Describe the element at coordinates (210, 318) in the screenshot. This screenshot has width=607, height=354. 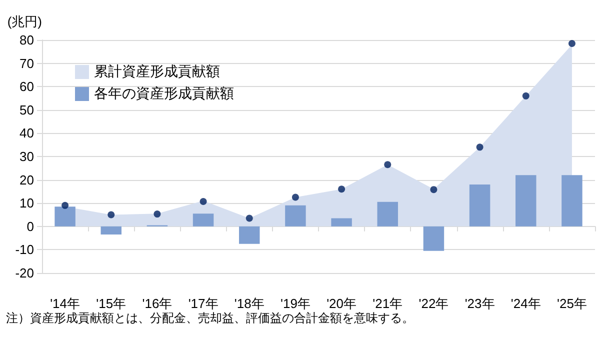
I see `text: 注）資産形成貢献額とは、分配金、売却益、評価益の合計金額を意味する。` at that location.